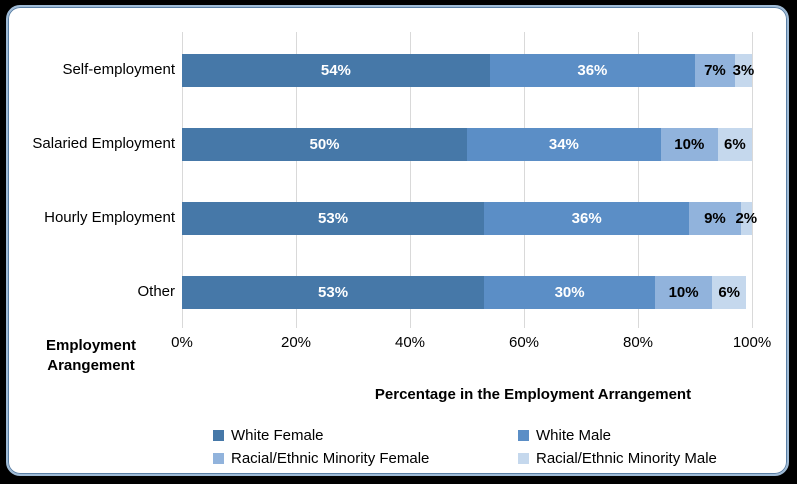  Describe the element at coordinates (90, 345) in the screenshot. I see `y-axis-title-line1: Employment` at that location.